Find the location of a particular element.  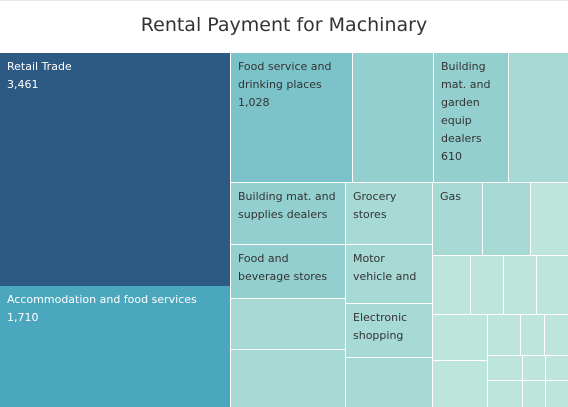

treemap-tile-building-mat-and-garden-equip-dealers is located at coordinates (471, 117).